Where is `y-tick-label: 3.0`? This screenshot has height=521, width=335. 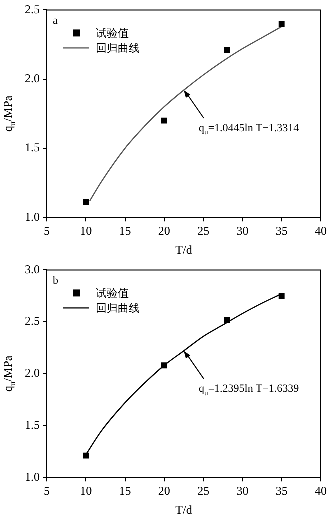 y-tick-label: 3.0 is located at coordinates (32, 269).